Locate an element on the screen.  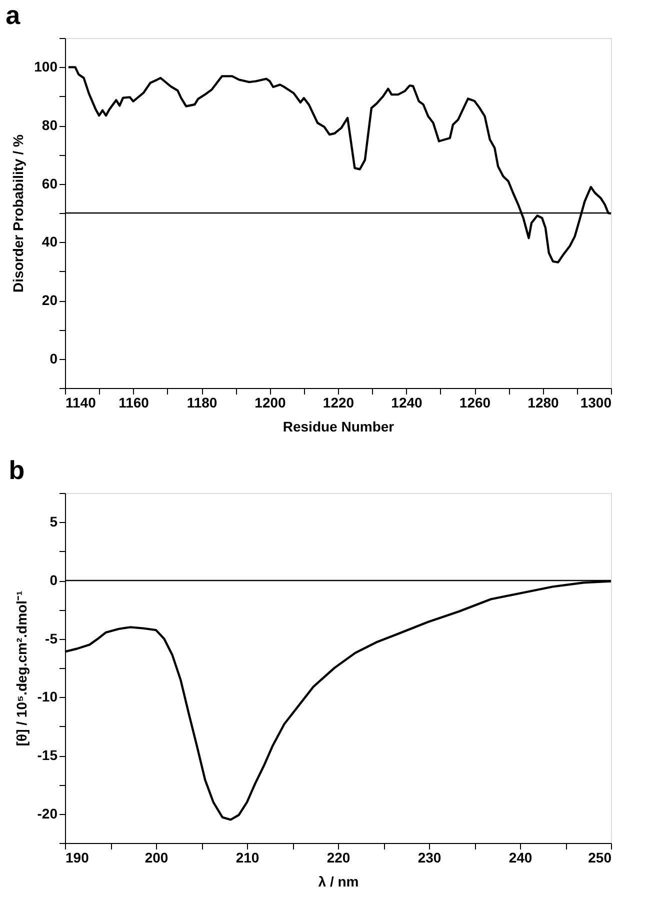
x-tick-label: 1140 is located at coordinates (81, 402).